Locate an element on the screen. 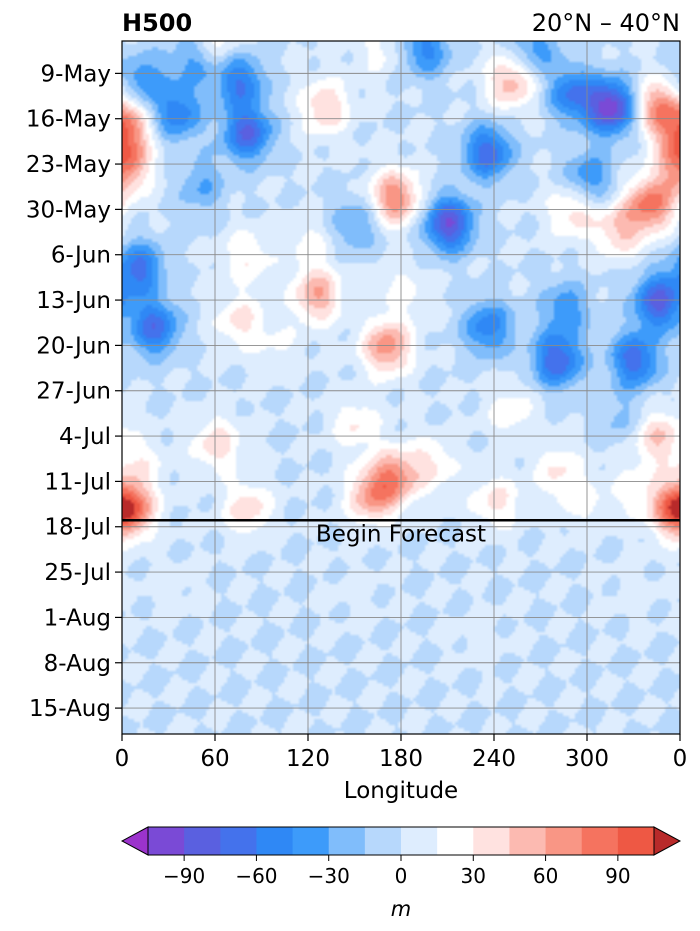  y-tick-label-1: 16-May is located at coordinates (68, 120).